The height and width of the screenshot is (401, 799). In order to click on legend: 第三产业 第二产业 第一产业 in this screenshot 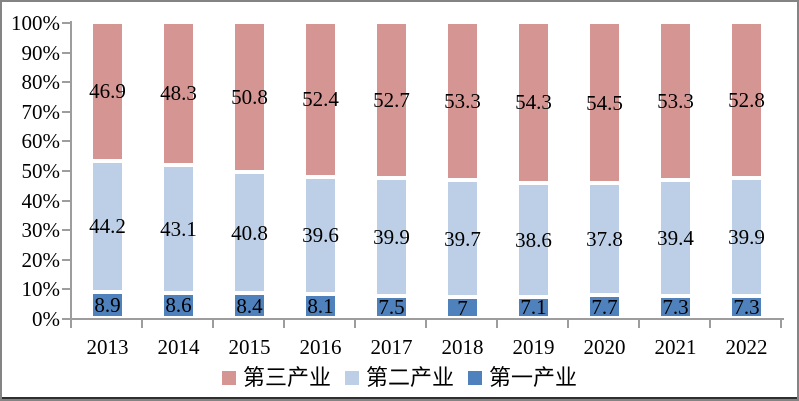, I will do `click(399, 378)`.